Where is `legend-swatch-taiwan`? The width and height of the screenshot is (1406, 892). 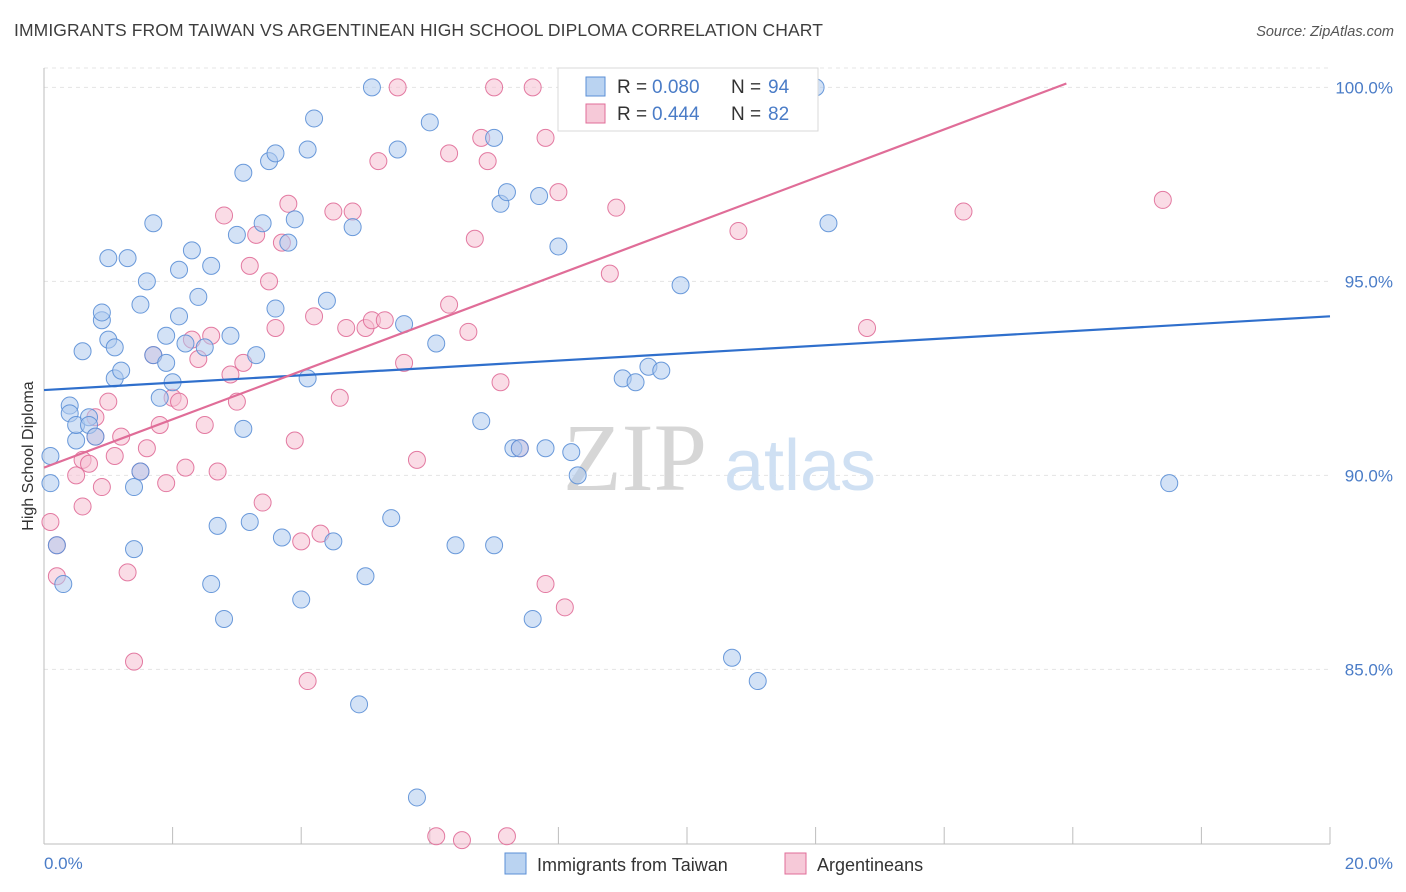 legend-swatch-taiwan is located at coordinates (515, 863).